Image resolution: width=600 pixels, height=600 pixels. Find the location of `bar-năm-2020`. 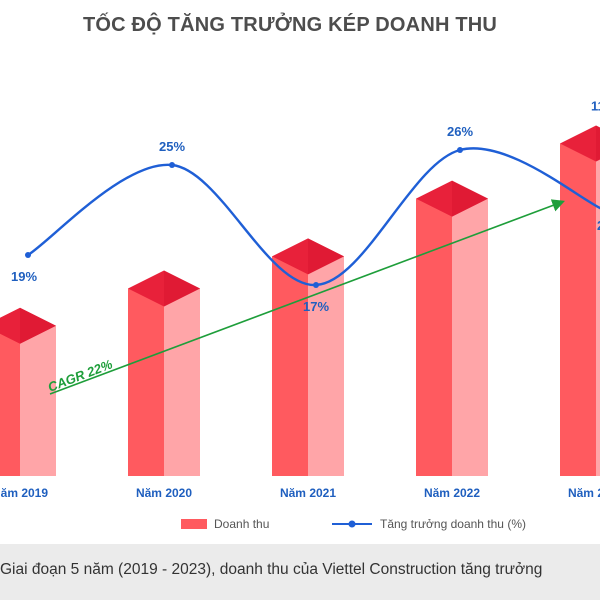

bar-năm-2020 is located at coordinates (164, 373).